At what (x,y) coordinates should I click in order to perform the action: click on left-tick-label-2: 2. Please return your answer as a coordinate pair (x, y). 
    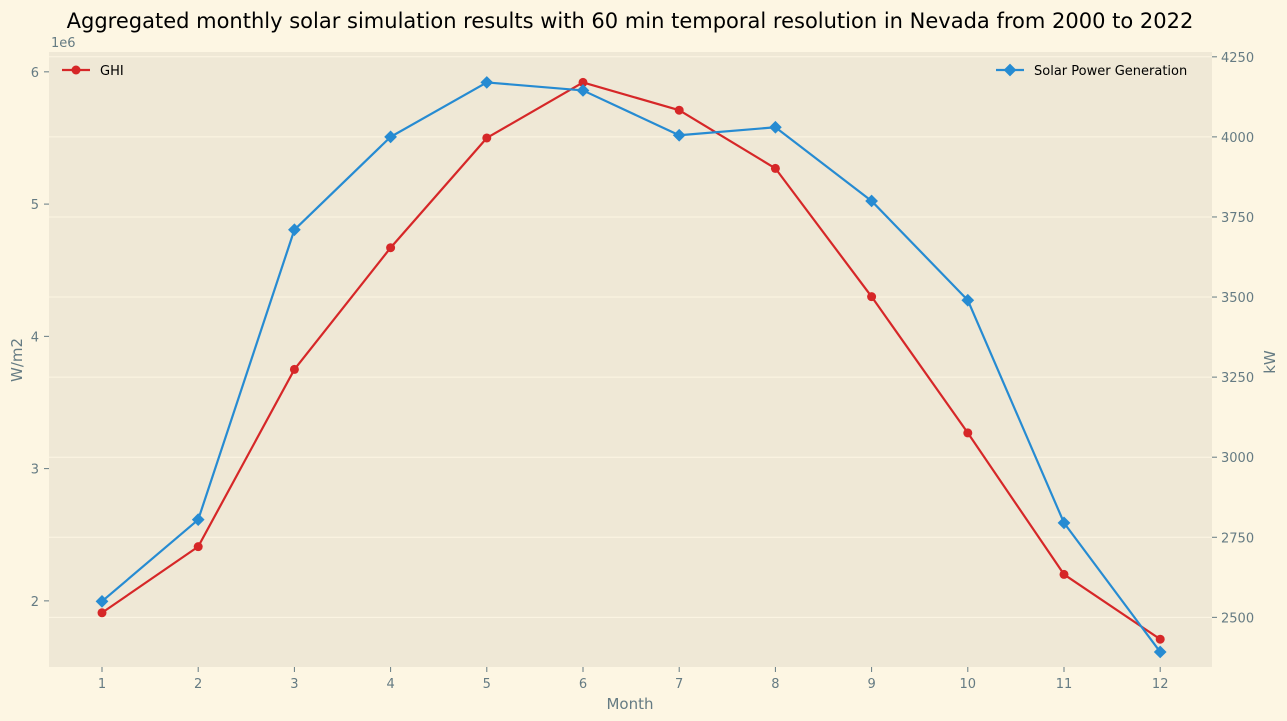
    Looking at the image, I should click on (35, 602).